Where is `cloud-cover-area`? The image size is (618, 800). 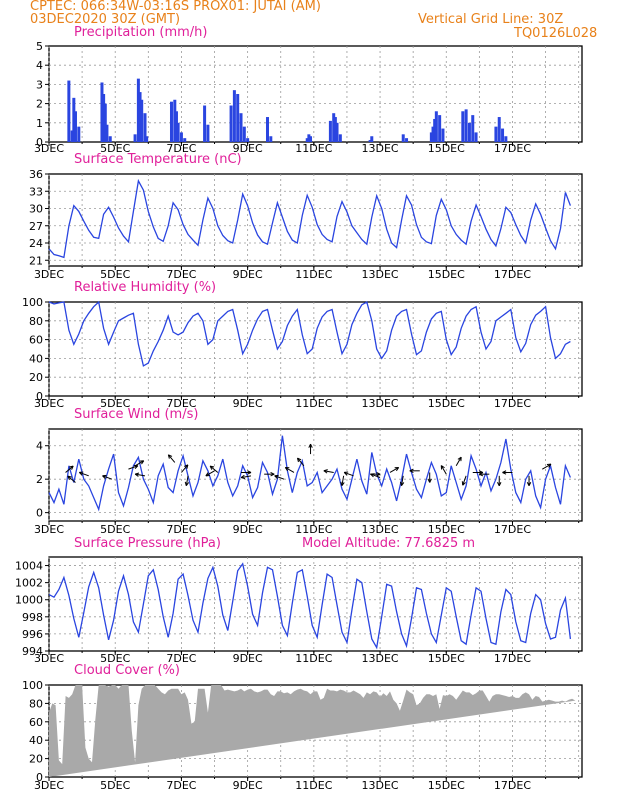 cloud-cover-area is located at coordinates (312, 731).